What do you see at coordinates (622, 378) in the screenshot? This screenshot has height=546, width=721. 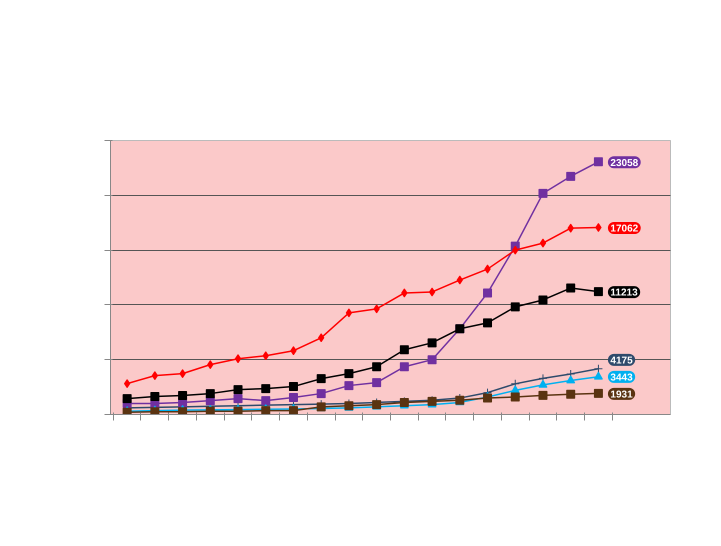 I see `data-label: 3443` at bounding box center [622, 378].